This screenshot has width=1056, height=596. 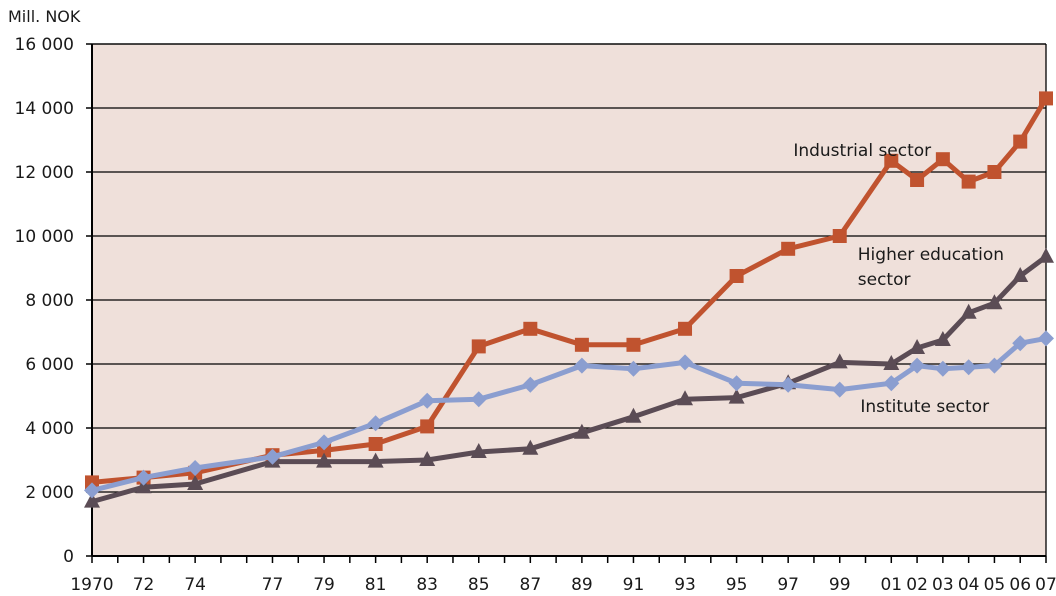 What do you see at coordinates (531, 585) in the screenshot?
I see `x-tick-label: 87` at bounding box center [531, 585].